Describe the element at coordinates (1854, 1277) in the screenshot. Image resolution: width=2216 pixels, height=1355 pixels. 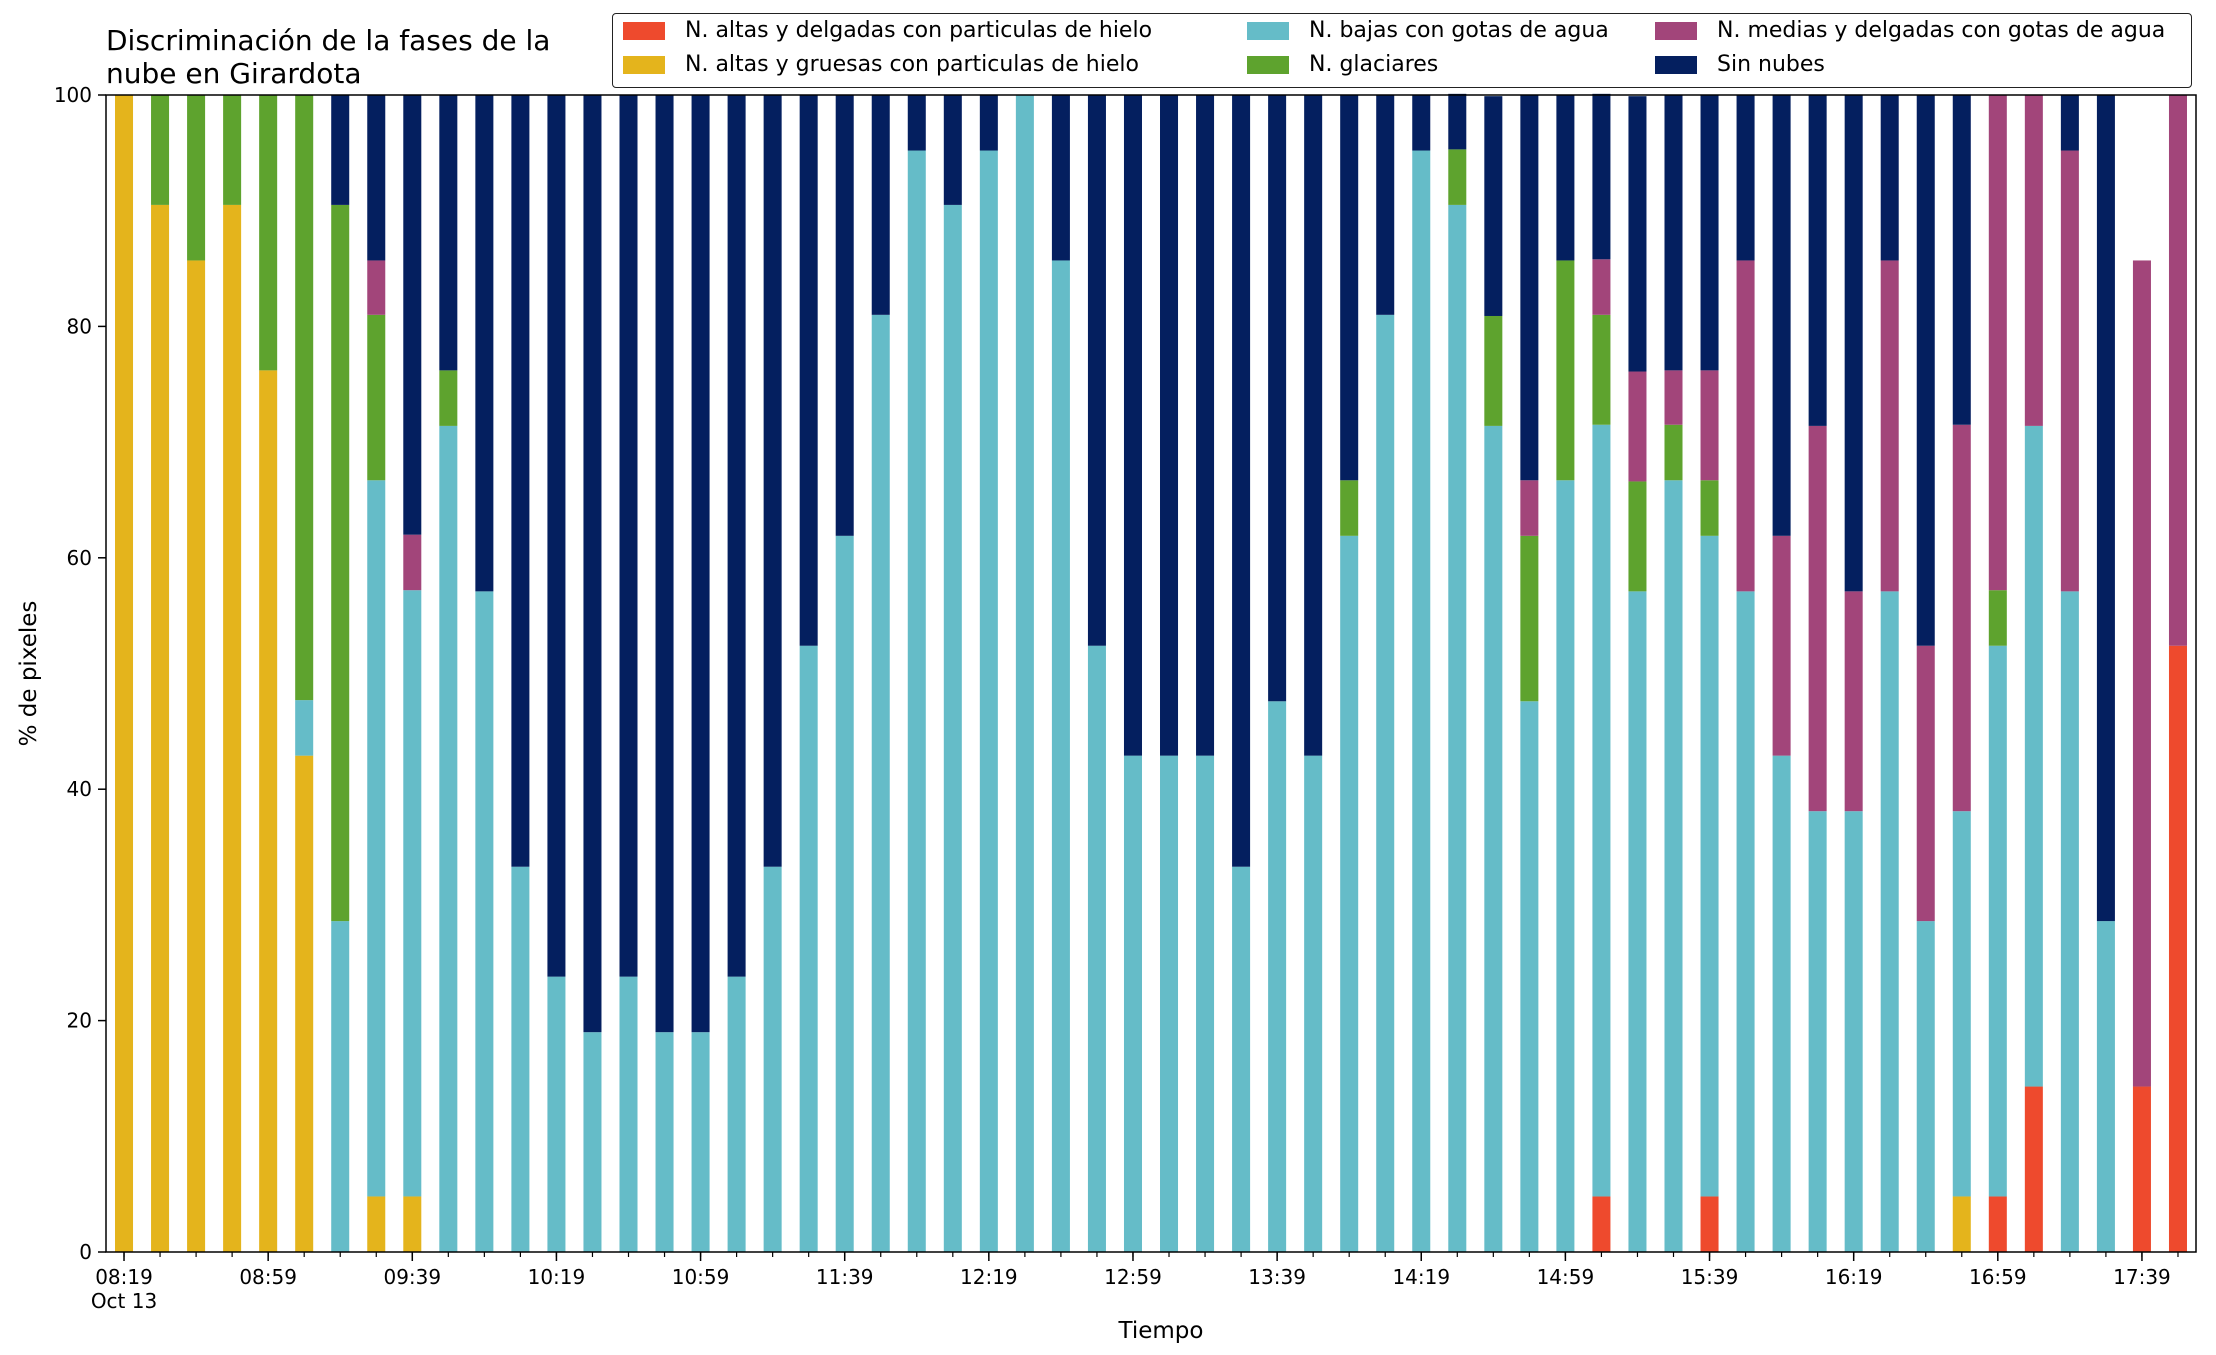
I see `x-tick-label: 16:19` at that location.